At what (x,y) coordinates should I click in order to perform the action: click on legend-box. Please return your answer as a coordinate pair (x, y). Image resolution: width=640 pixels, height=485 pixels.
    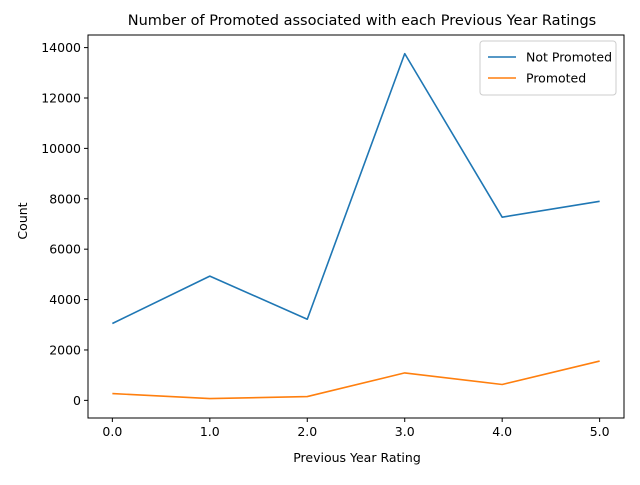
    Looking at the image, I should click on (548, 68).